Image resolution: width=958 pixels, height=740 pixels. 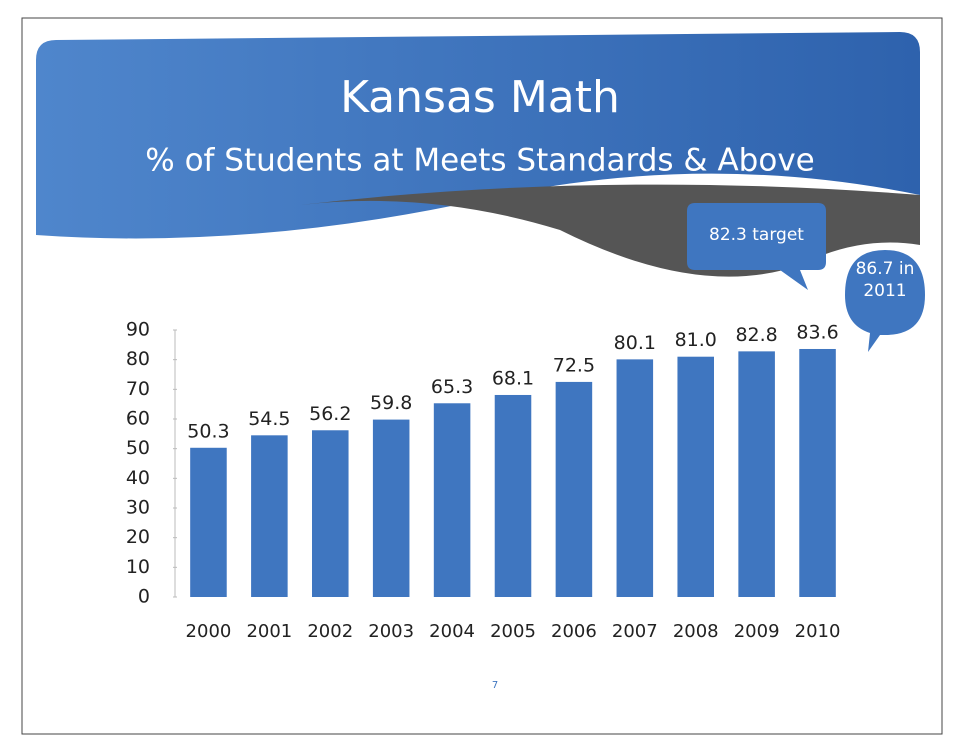 What do you see at coordinates (696, 340) in the screenshot?
I see `value-label: 81.0` at bounding box center [696, 340].